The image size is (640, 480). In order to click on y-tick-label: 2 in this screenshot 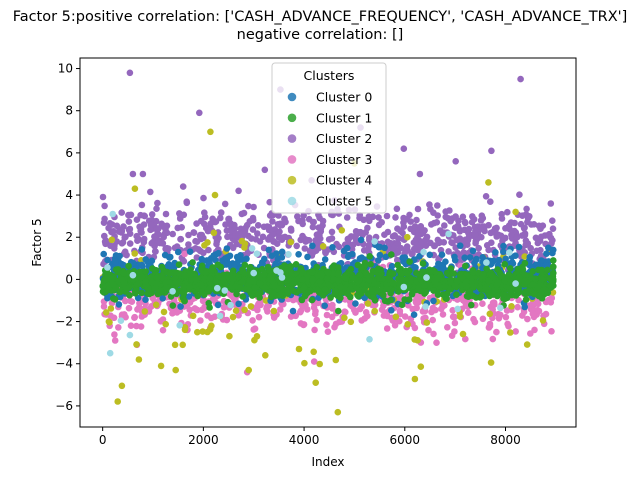, I will do `click(69, 237)`.